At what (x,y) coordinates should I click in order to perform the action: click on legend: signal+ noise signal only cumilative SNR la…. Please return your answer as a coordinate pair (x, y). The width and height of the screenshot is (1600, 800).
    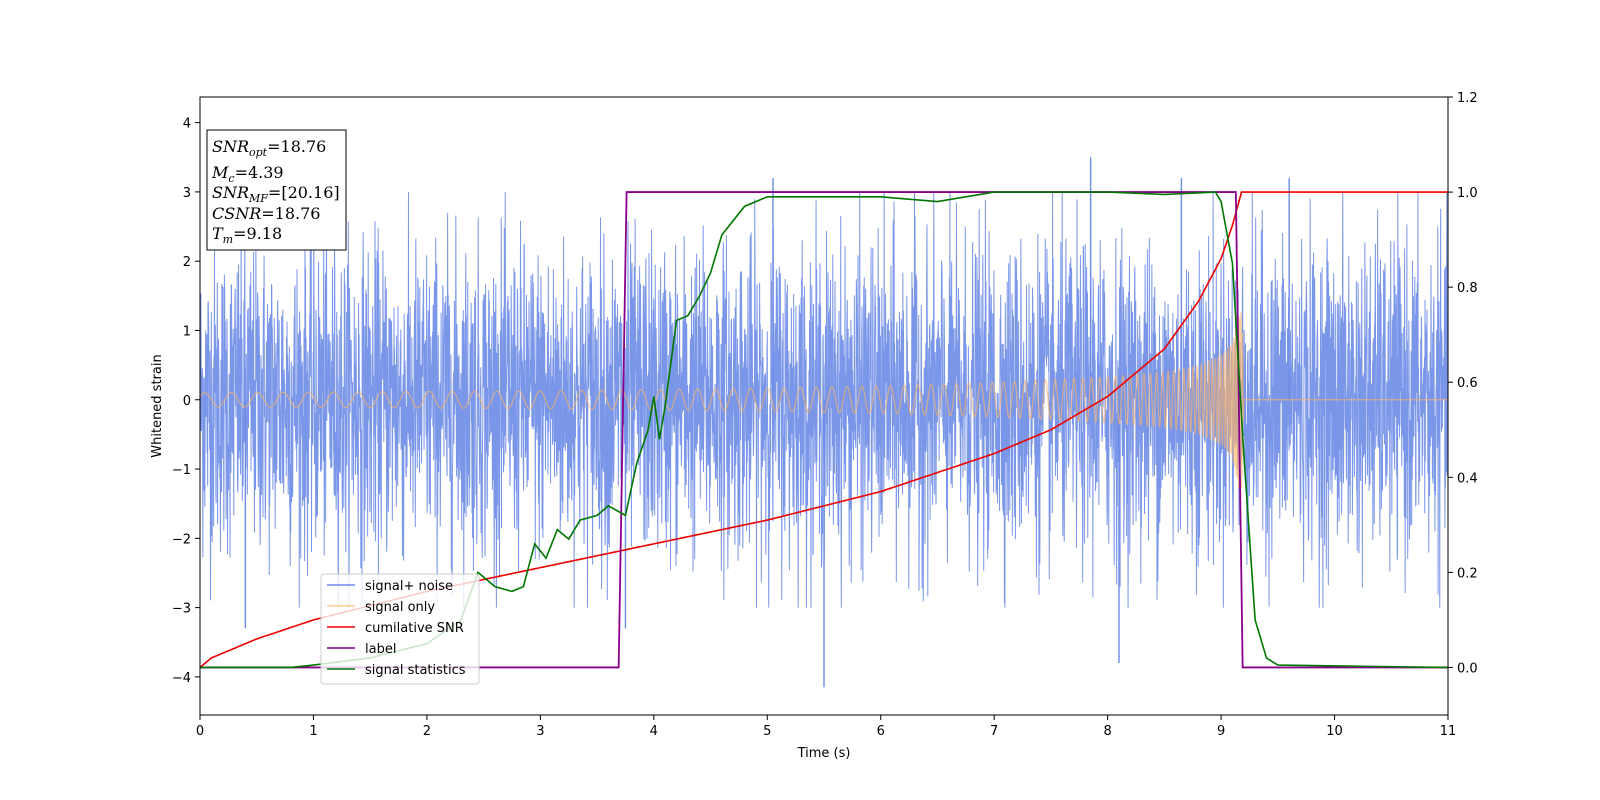
    Looking at the image, I should click on (400, 629).